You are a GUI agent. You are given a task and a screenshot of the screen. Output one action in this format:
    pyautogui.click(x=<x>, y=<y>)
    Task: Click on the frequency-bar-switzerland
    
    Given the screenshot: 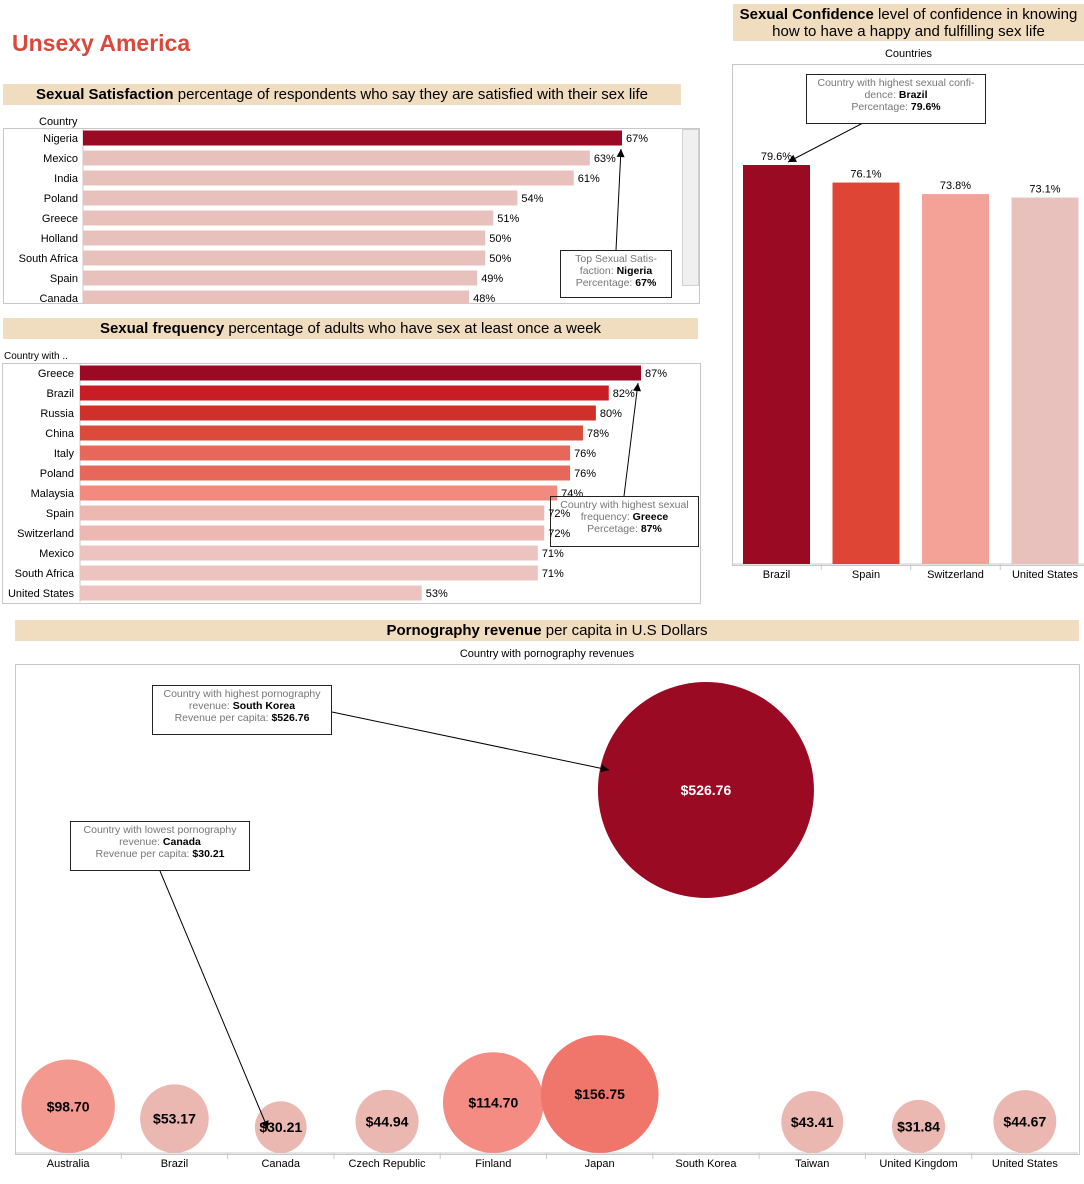 What is the action you would take?
    pyautogui.click(x=312, y=533)
    